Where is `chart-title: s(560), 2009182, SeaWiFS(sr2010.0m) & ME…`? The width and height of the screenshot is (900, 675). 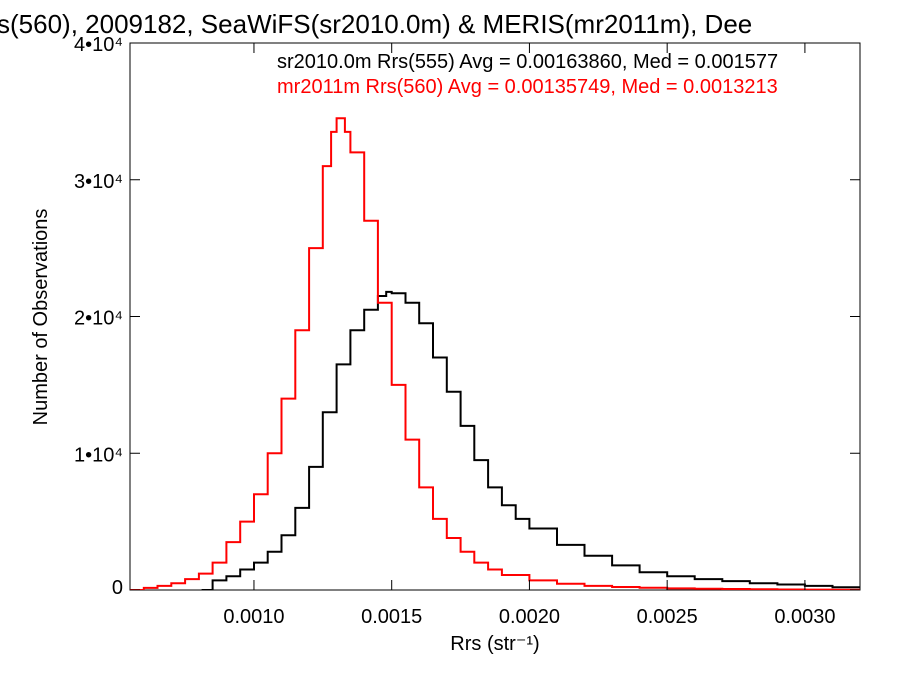 chart-title: s(560), 2009182, SeaWiFS(sr2010.0m) & ME… is located at coordinates (376, 24).